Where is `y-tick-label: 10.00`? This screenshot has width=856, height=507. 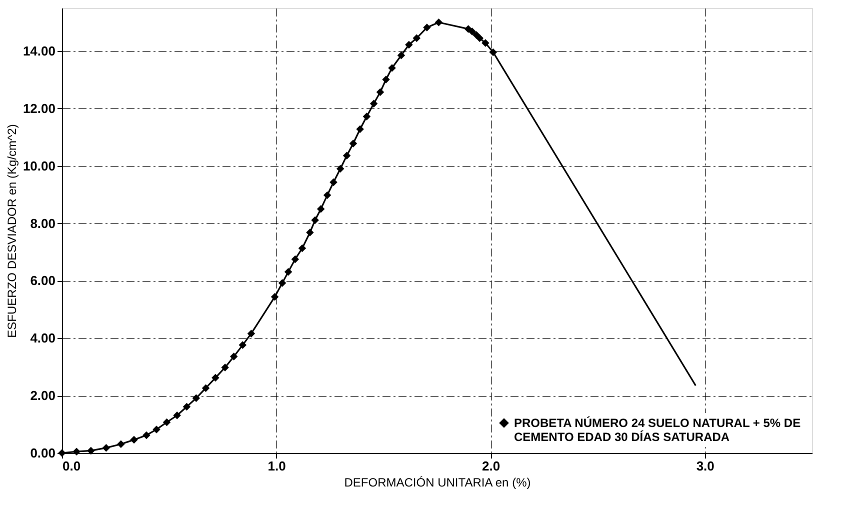
y-tick-label: 10.00 is located at coordinates (39, 166).